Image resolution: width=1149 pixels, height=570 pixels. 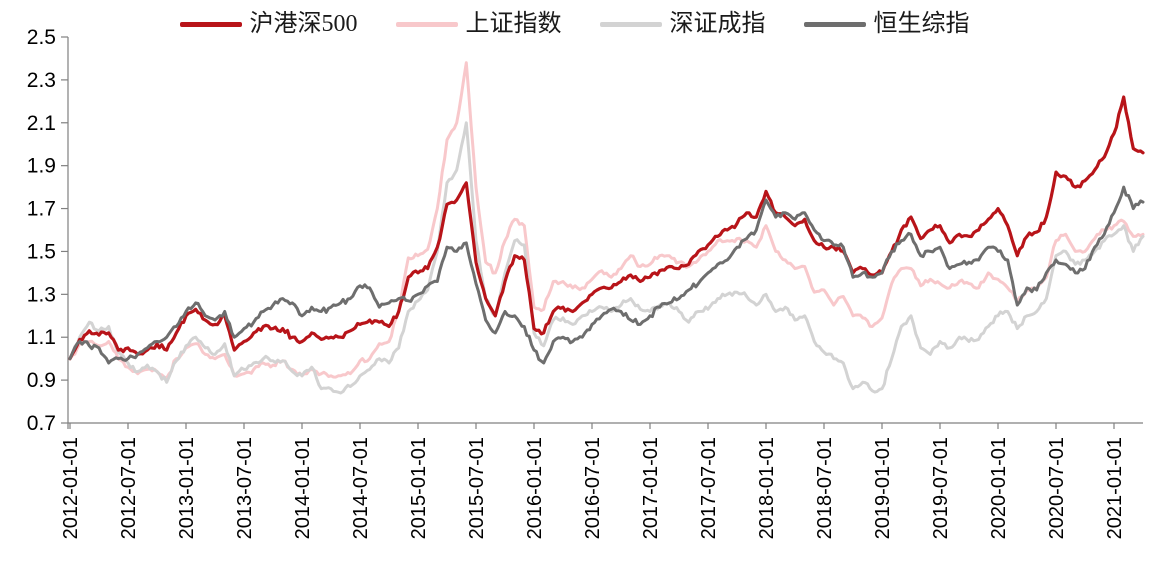 I want to click on x-tick-label: 2015-01-01, so click(x=419, y=488).